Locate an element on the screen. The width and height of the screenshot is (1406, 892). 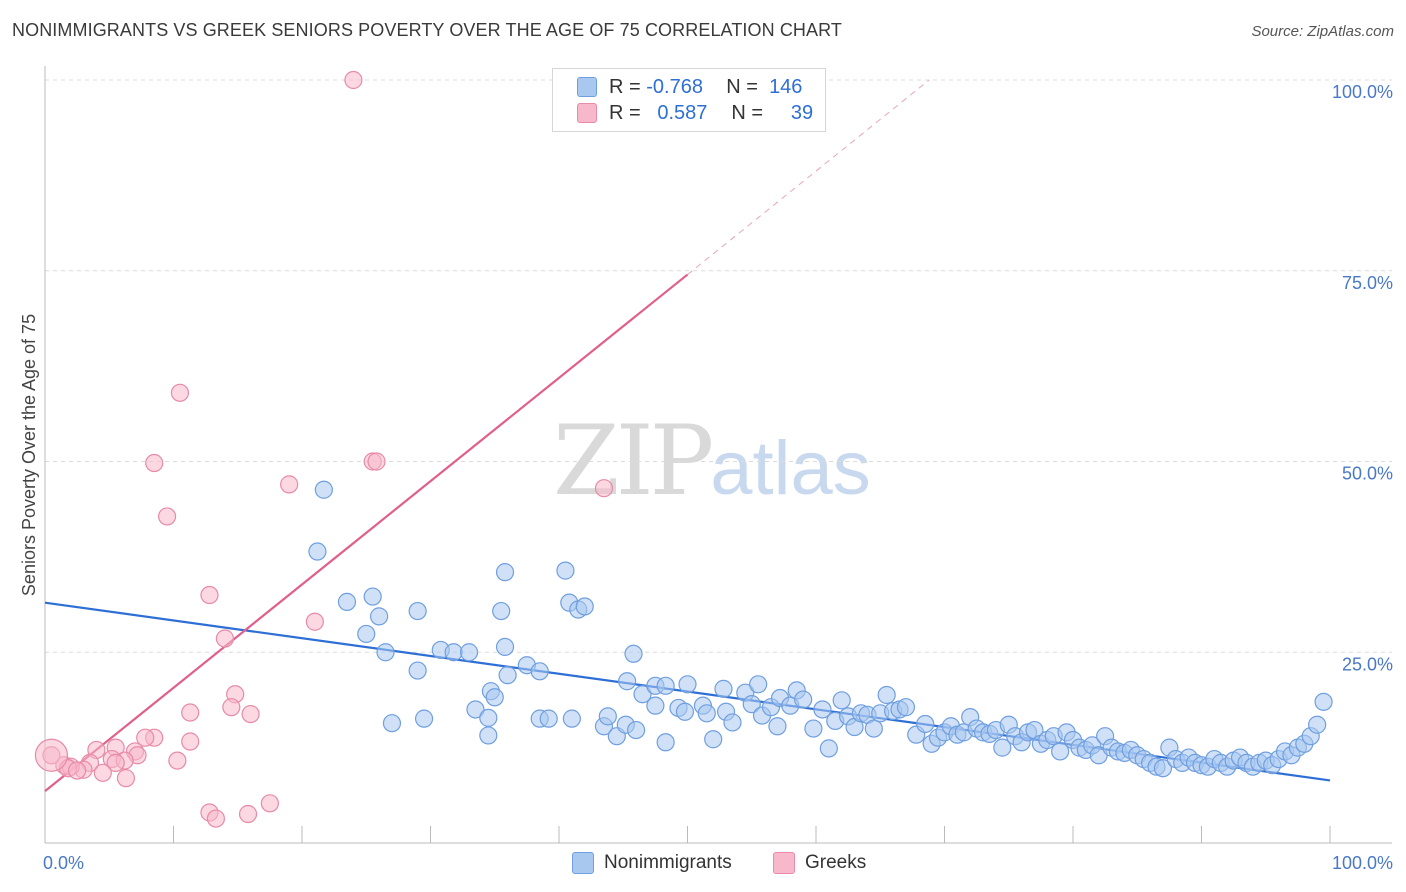
correlation-legend: R = -0.768 N = 146 R = 0.587 N = 39 is located at coordinates (689, 100).